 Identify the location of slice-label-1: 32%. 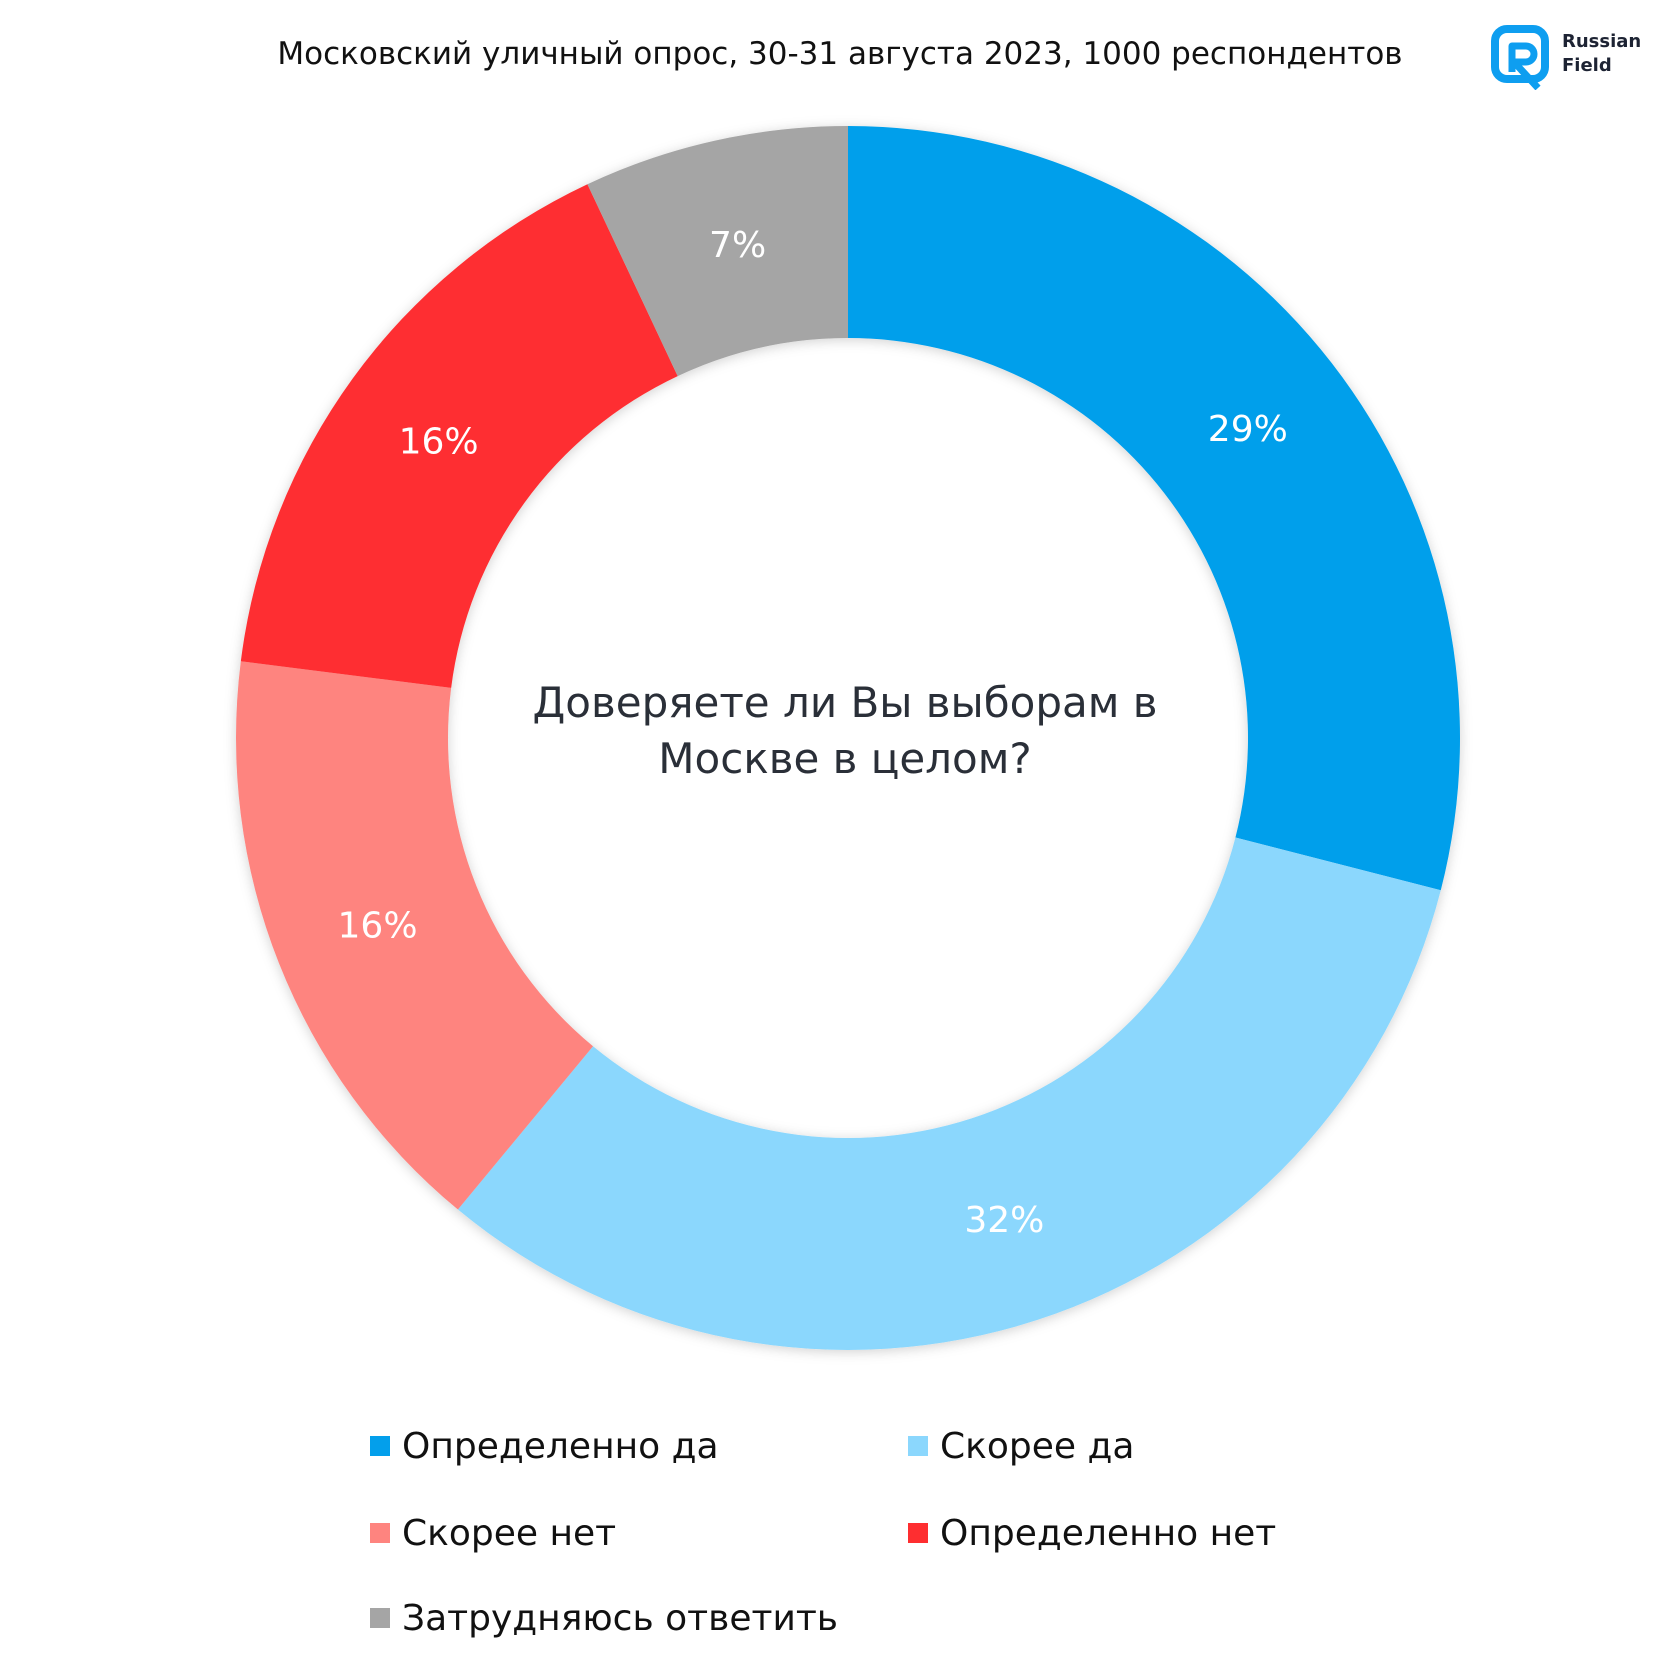
(1004, 1220).